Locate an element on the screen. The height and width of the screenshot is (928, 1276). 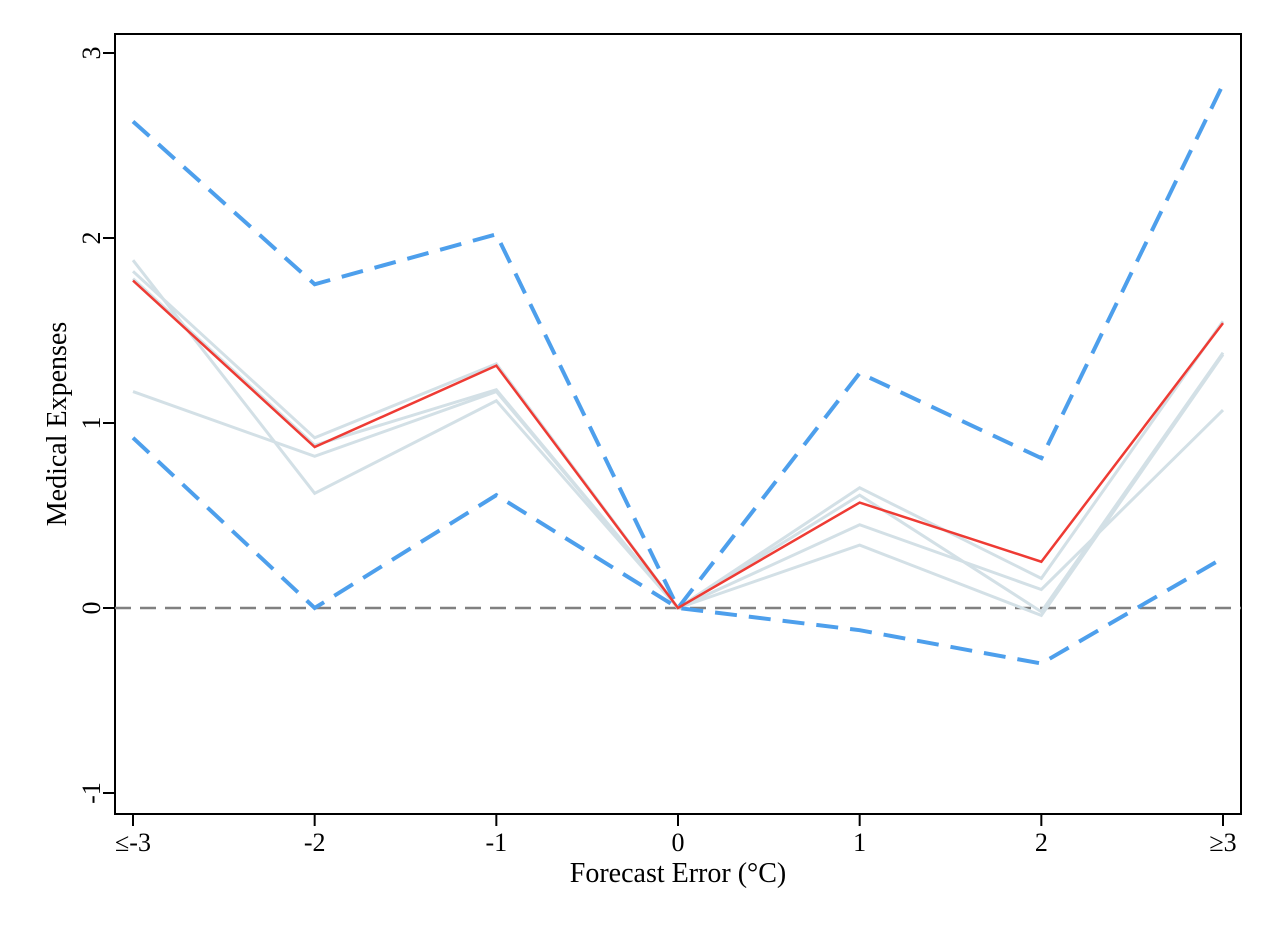
x-tick-label: 0 is located at coordinates (678, 842).